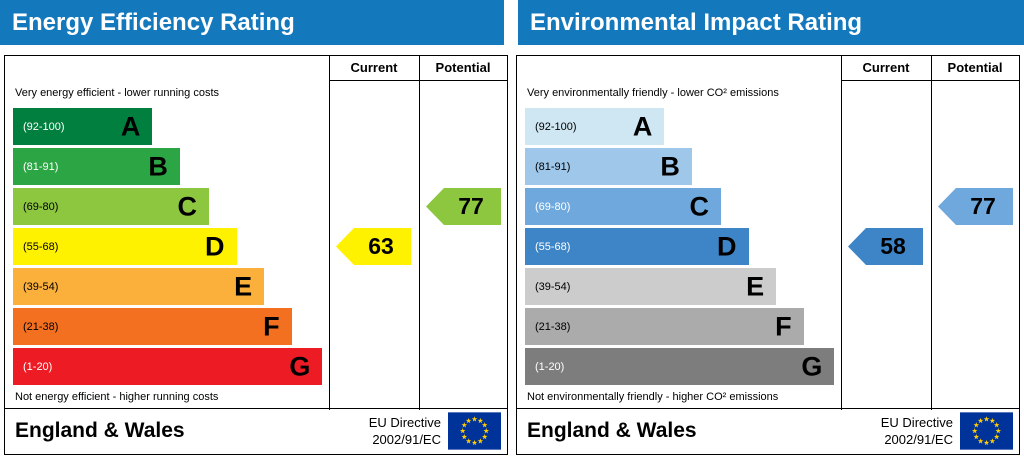  What do you see at coordinates (893, 246) in the screenshot?
I see `current-rating-value: 58` at bounding box center [893, 246].